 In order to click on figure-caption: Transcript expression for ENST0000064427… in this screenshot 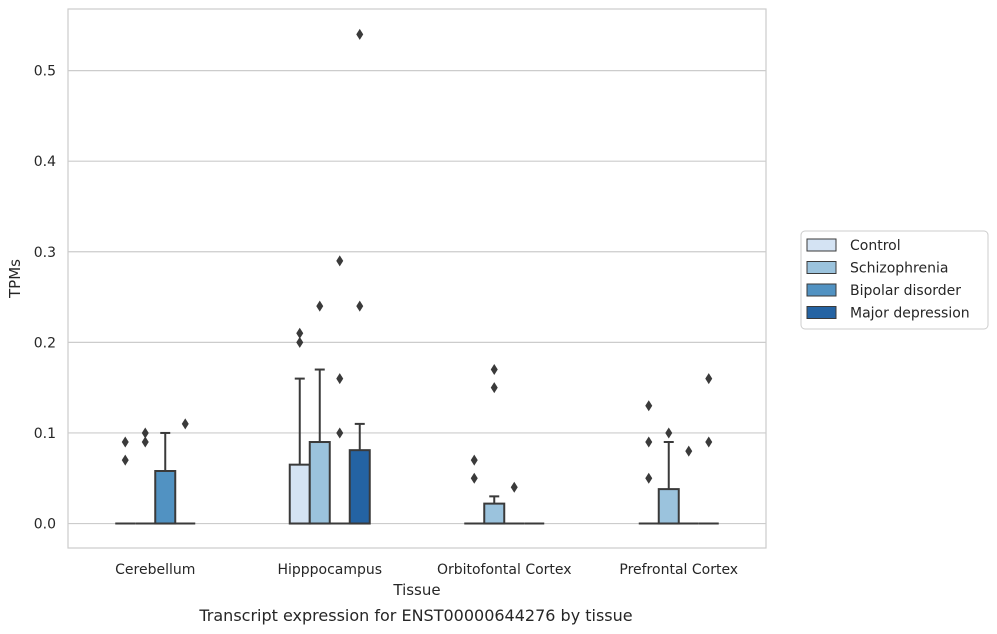, I will do `click(416, 615)`.